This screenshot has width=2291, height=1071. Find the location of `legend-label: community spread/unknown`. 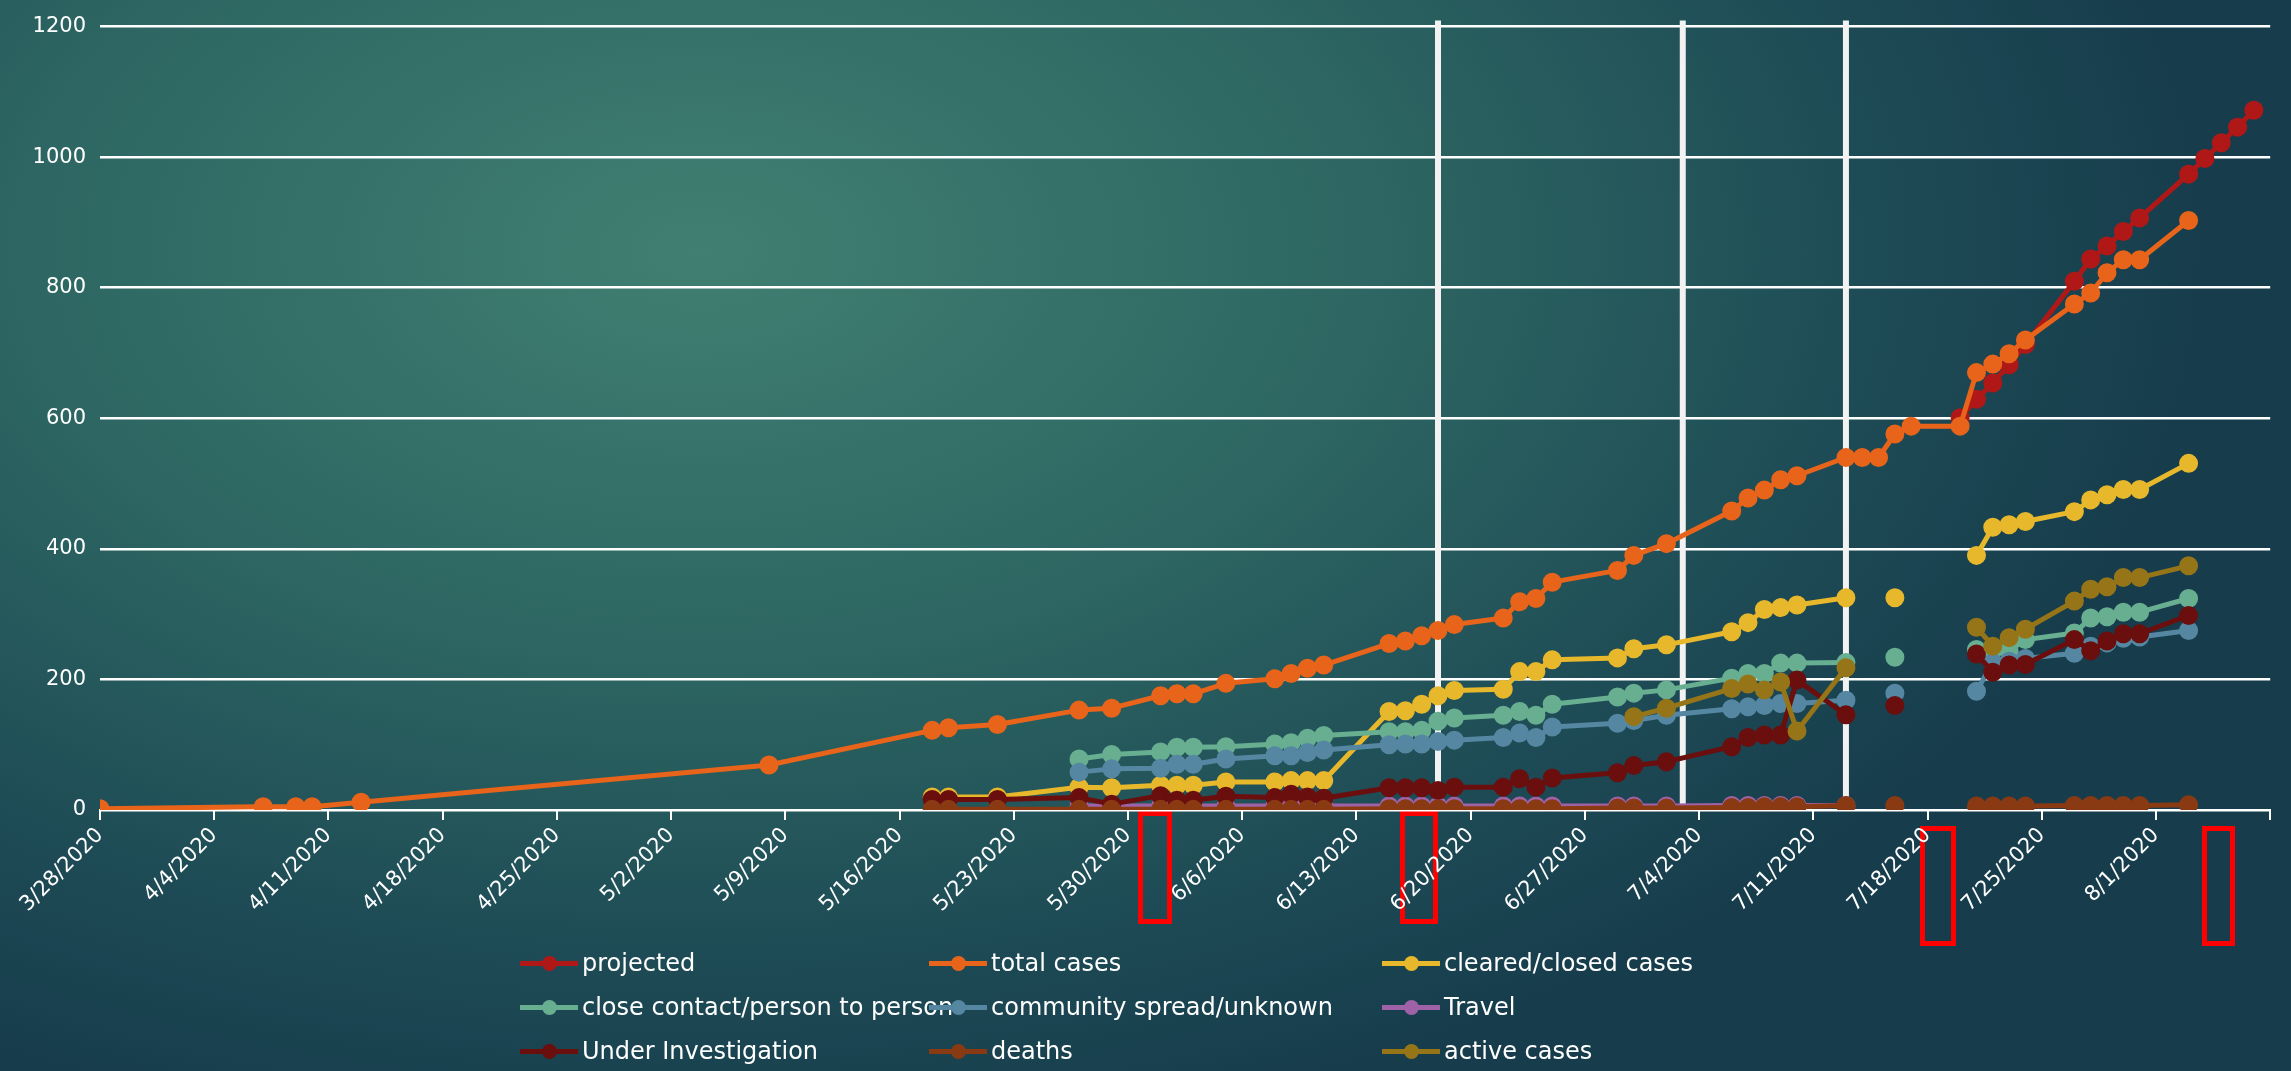

legend-label: community spread/unknown is located at coordinates (1162, 1007).